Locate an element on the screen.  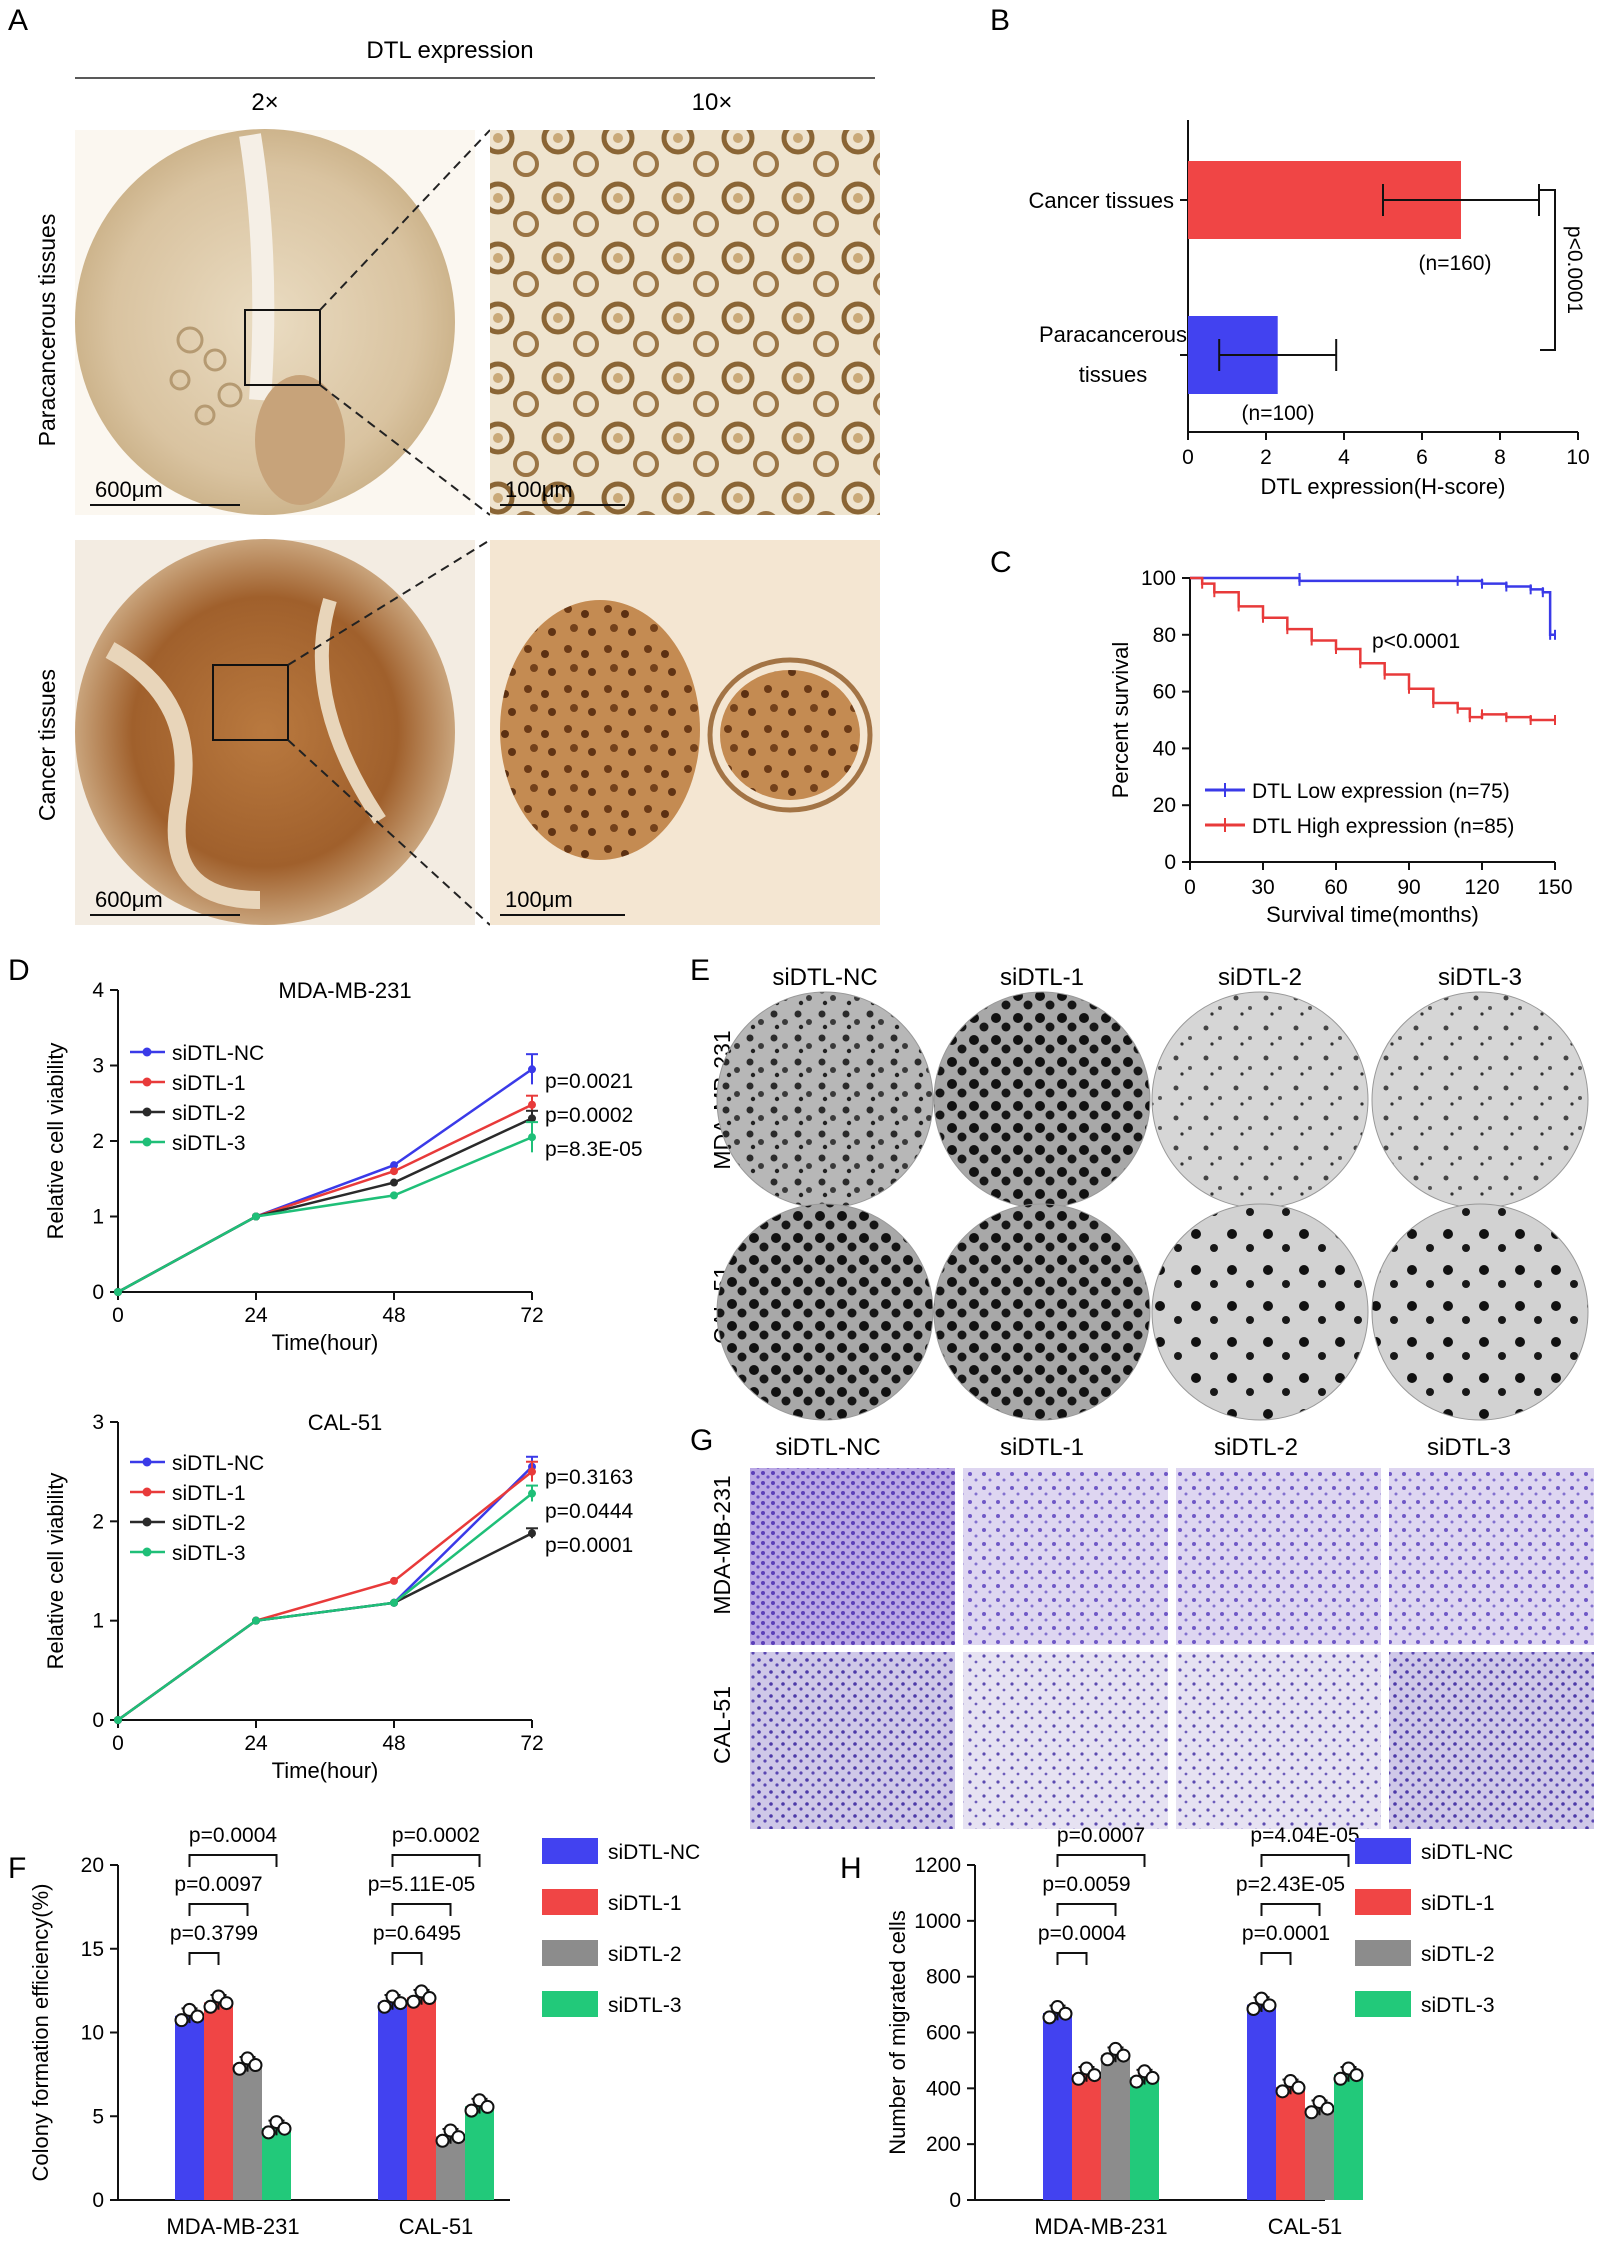
x-tick-label: 150 is located at coordinates (1554, 887).